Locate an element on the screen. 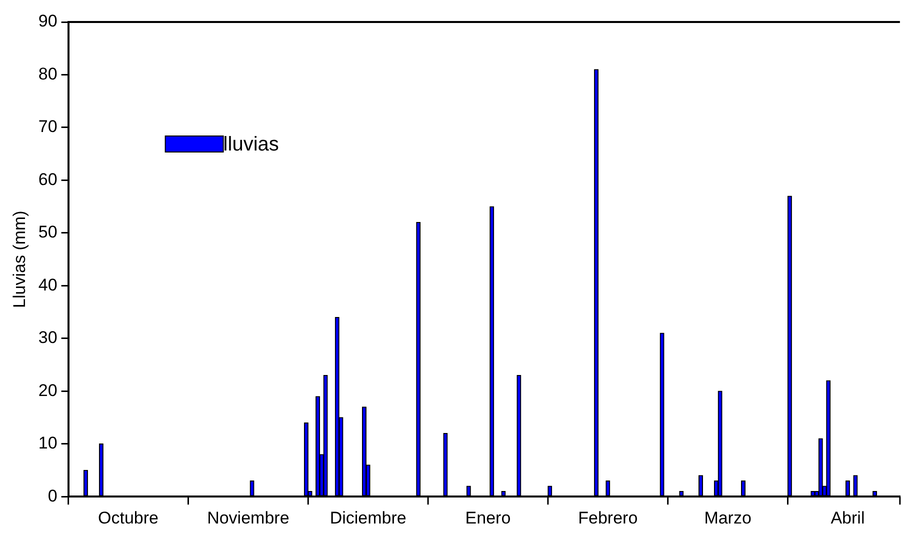 The height and width of the screenshot is (541, 910). x-tick-label: Diciembre is located at coordinates (368, 518).